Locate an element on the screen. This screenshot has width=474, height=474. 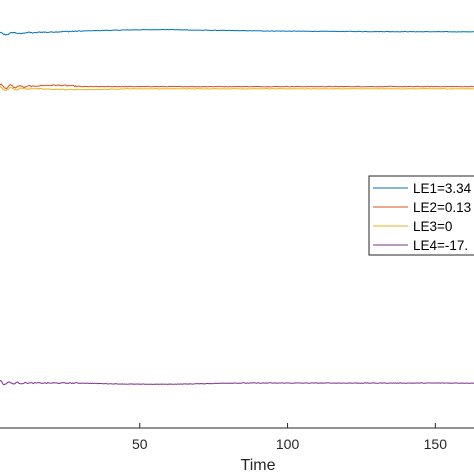
x-axis-label: Time is located at coordinates (258, 465).